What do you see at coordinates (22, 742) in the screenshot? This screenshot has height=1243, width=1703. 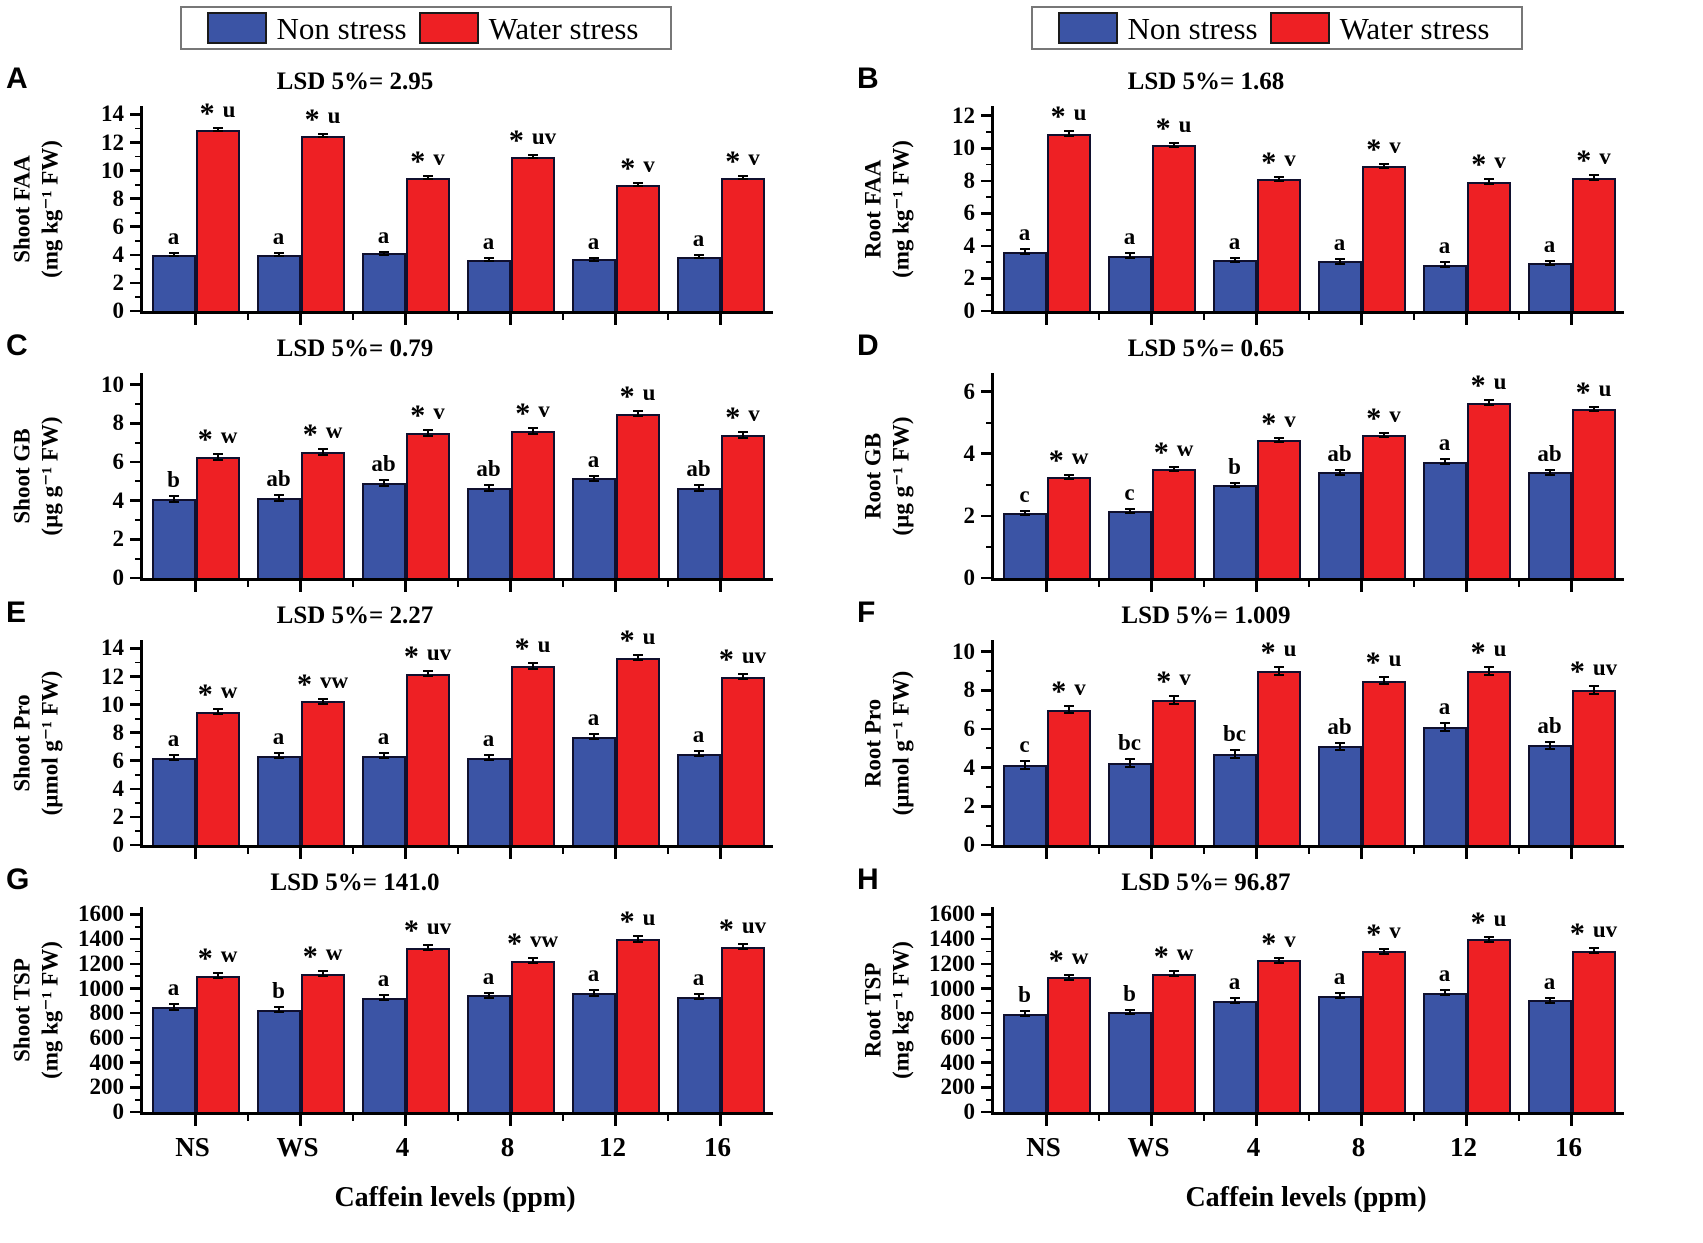 I see `y-axis-name: Shoot Pro` at bounding box center [22, 742].